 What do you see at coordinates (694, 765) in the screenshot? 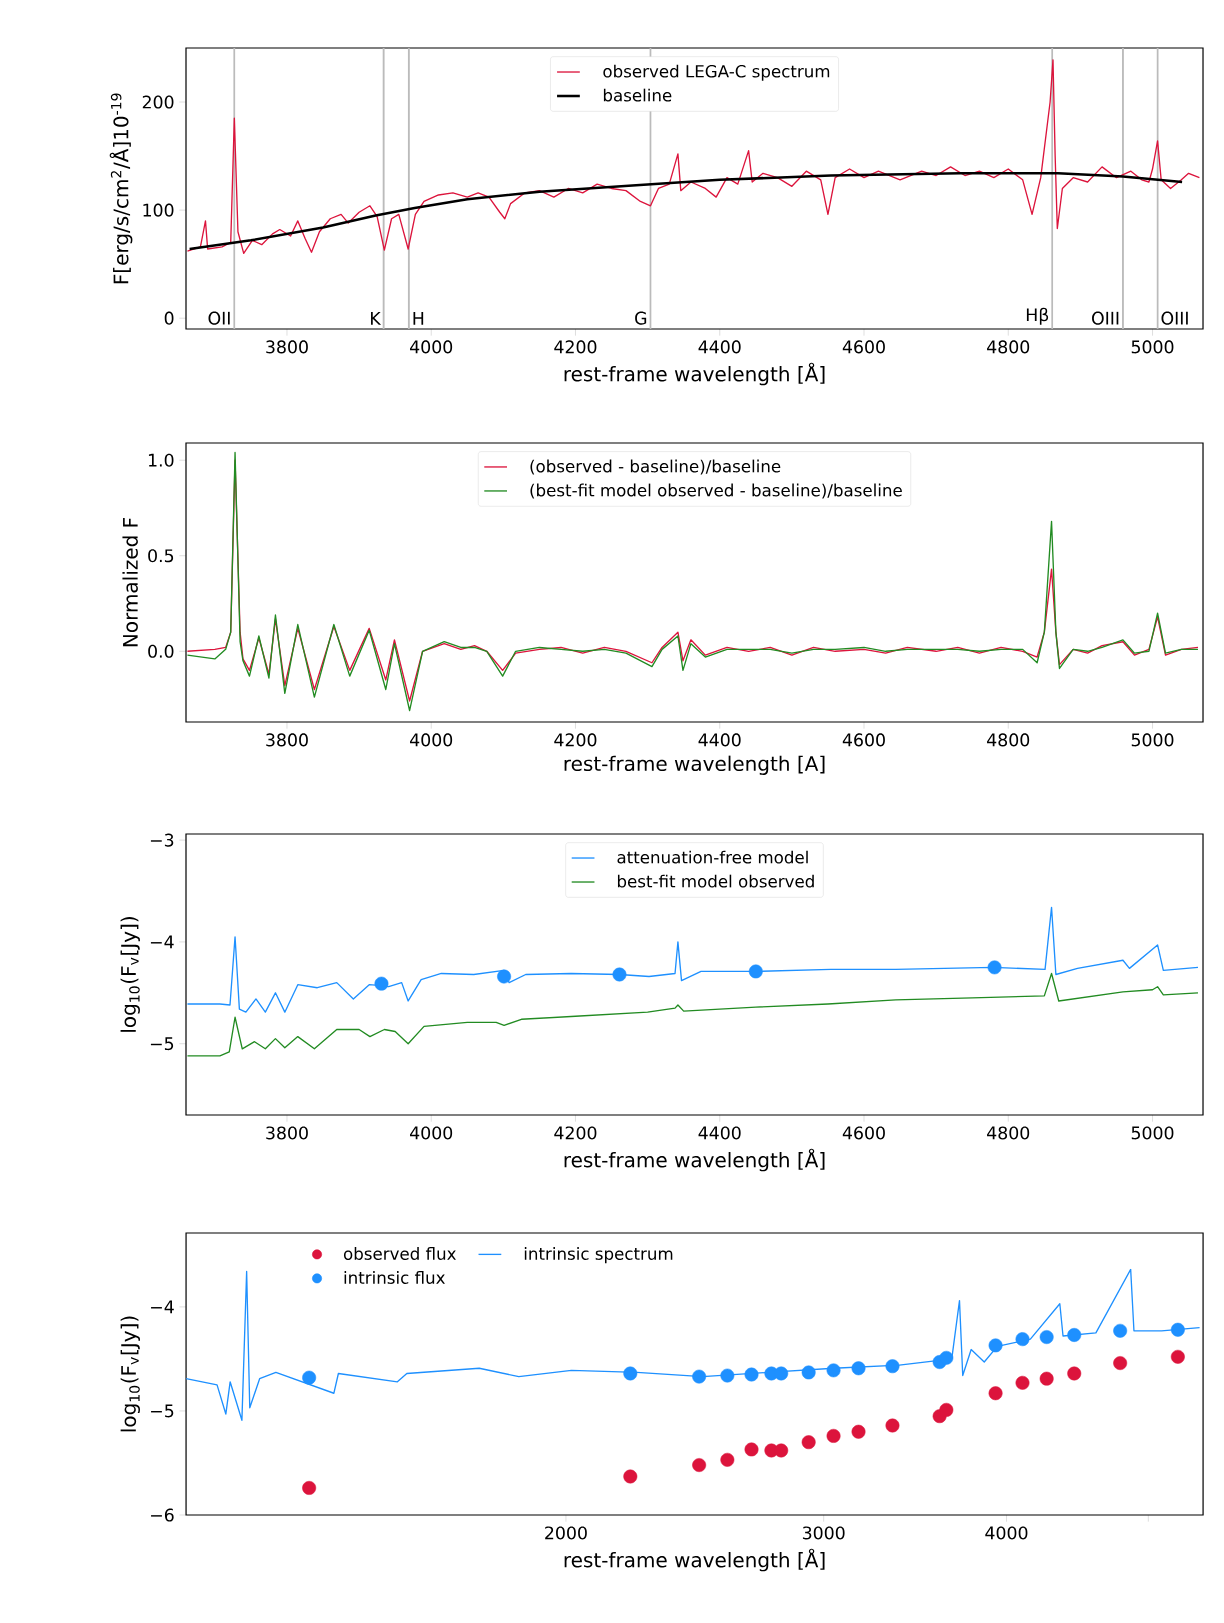
I see `x-axis-title: rest-frame wavelength [A]` at bounding box center [694, 765].